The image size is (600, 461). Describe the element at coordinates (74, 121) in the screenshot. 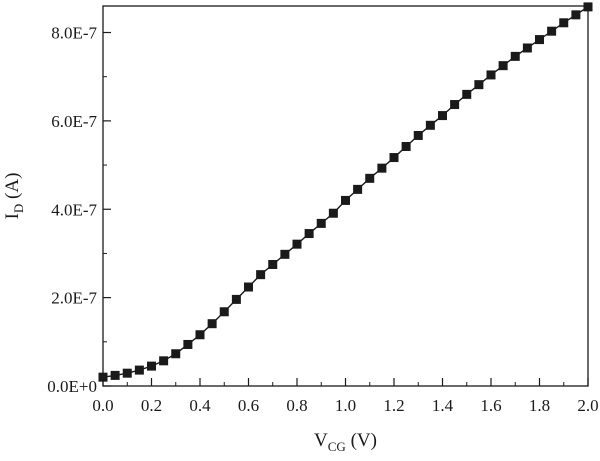

I see `y-tick-label: 6.0E-7` at that location.